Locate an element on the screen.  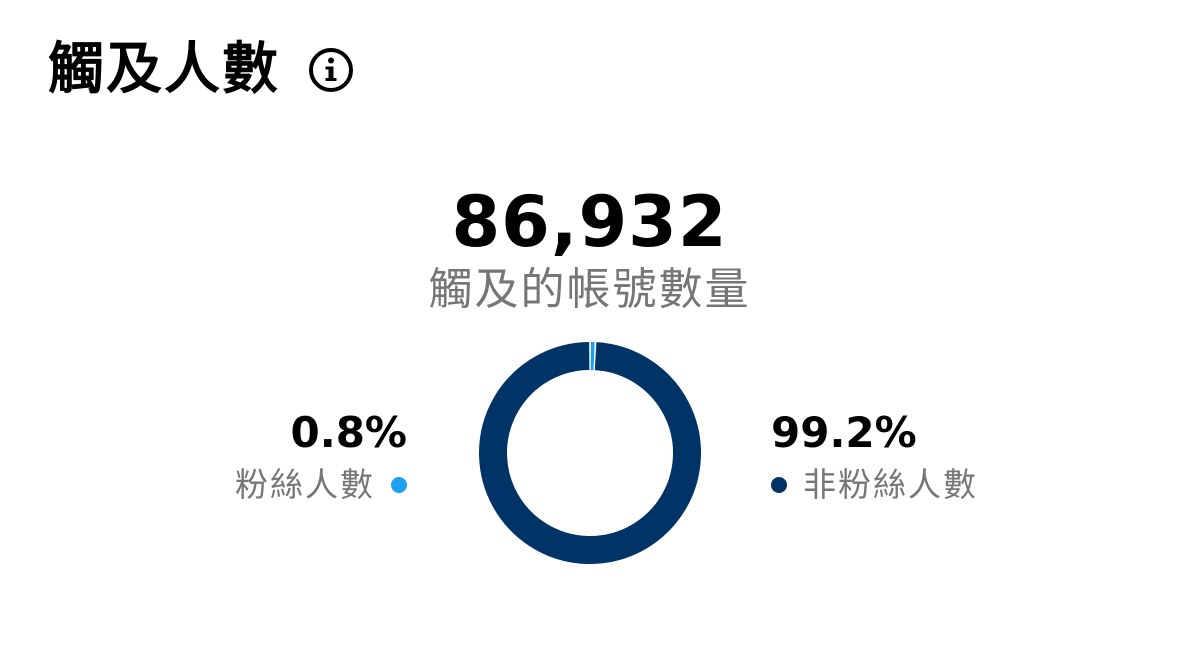
donut-chart is located at coordinates (590, 453).